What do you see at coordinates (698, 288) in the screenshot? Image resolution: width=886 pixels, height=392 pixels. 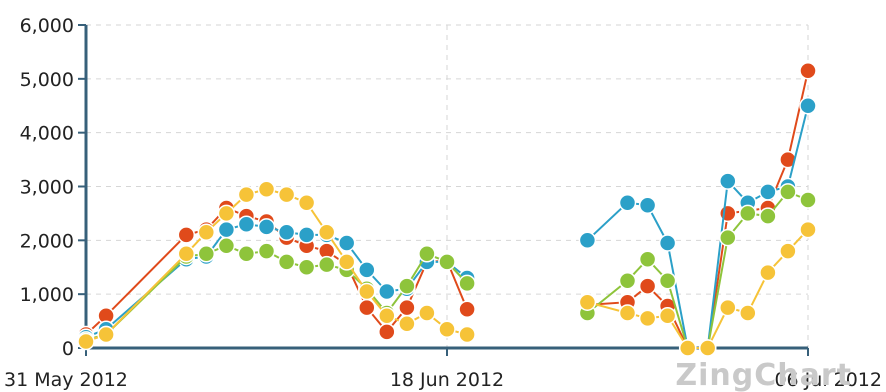 I see `series-line` at bounding box center [698, 288].